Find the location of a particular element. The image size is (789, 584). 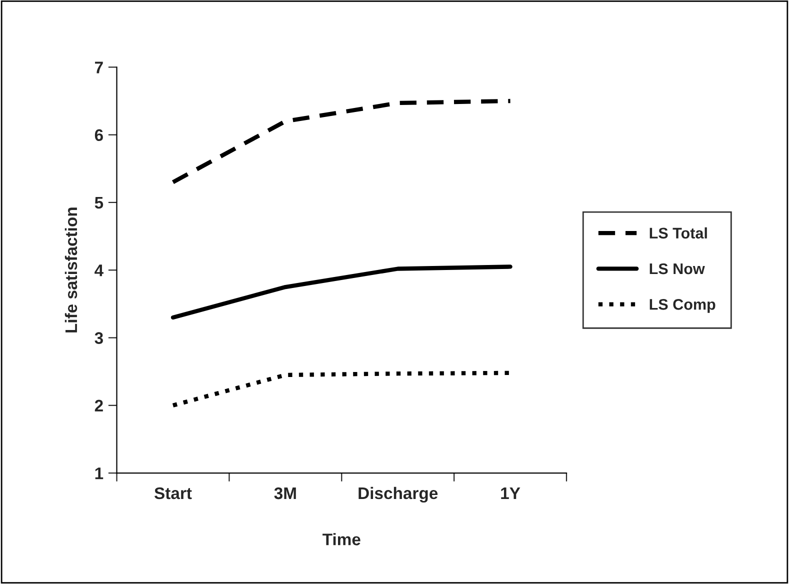

y-tick-label: 4 is located at coordinates (99, 270).